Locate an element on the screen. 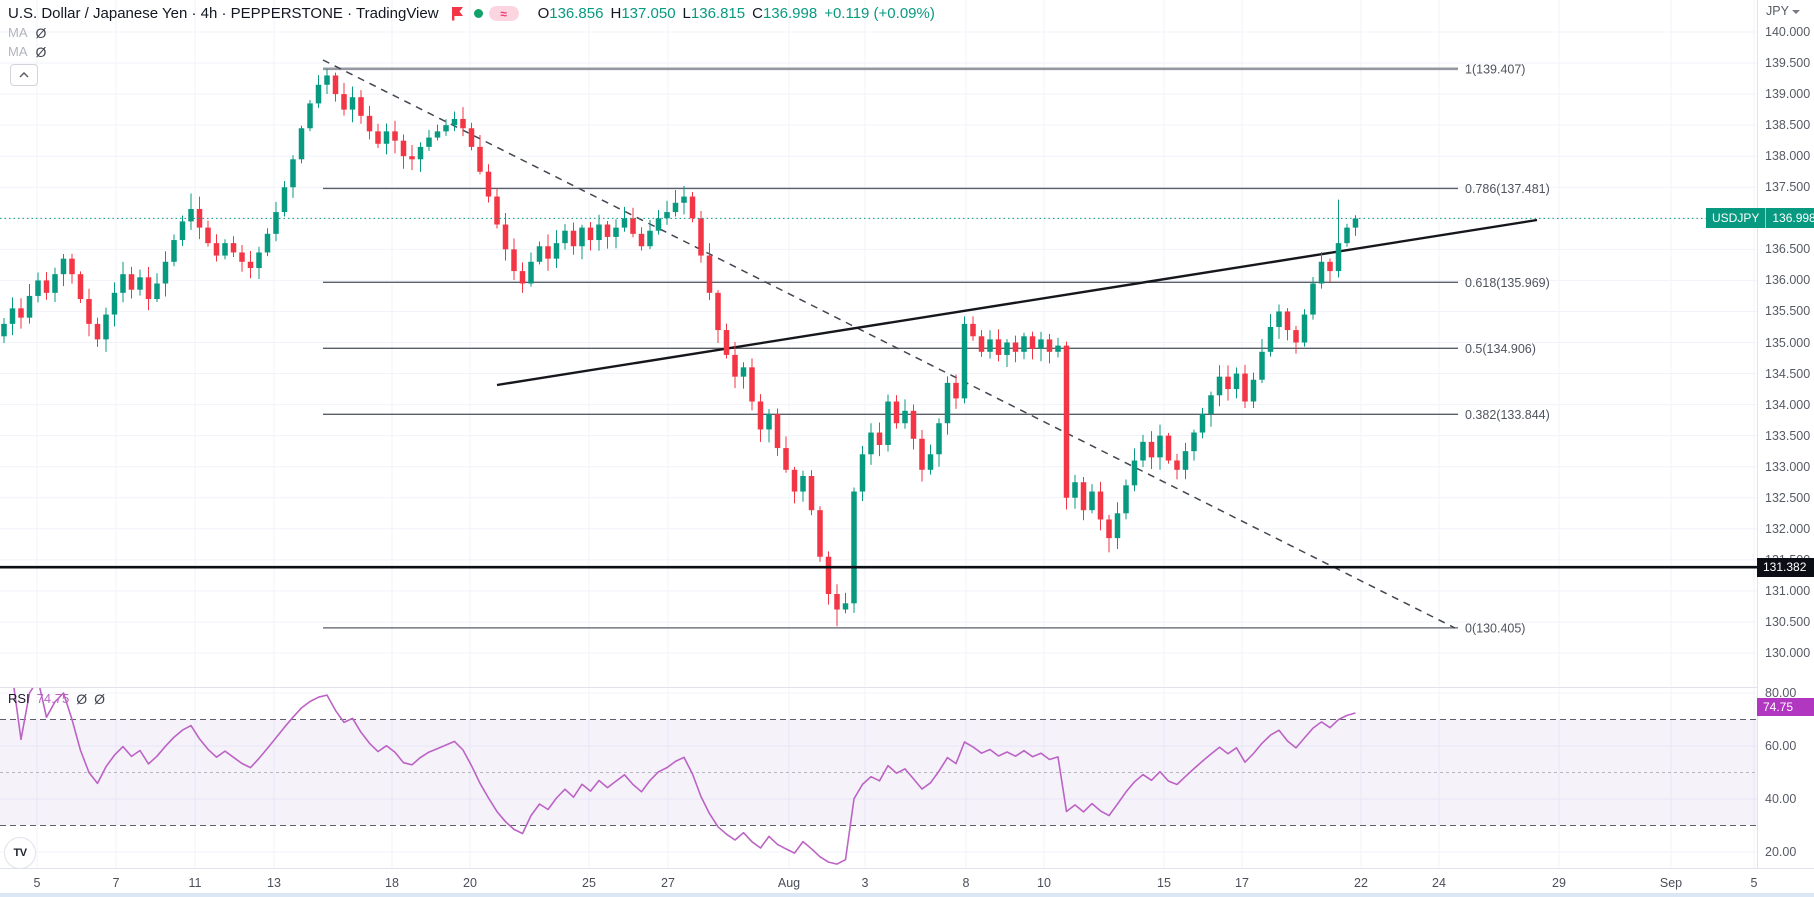  price-tick-label: 137.500 is located at coordinates (1788, 187).